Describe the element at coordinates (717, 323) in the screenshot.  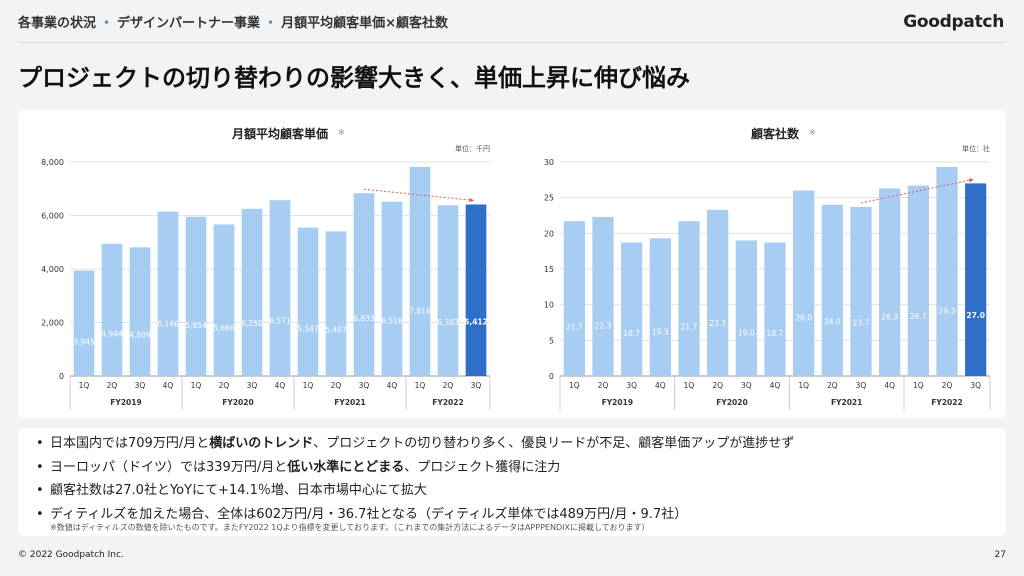
I see `bar-value-label: 23.3` at that location.